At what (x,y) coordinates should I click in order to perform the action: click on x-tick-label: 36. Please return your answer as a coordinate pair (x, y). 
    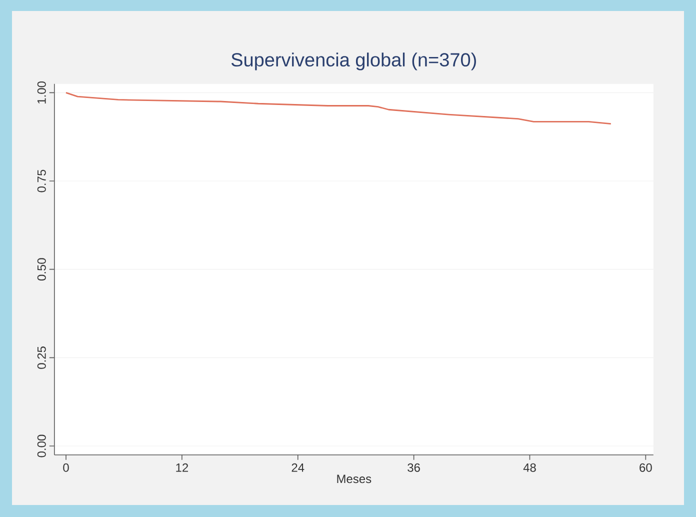
    Looking at the image, I should click on (414, 467).